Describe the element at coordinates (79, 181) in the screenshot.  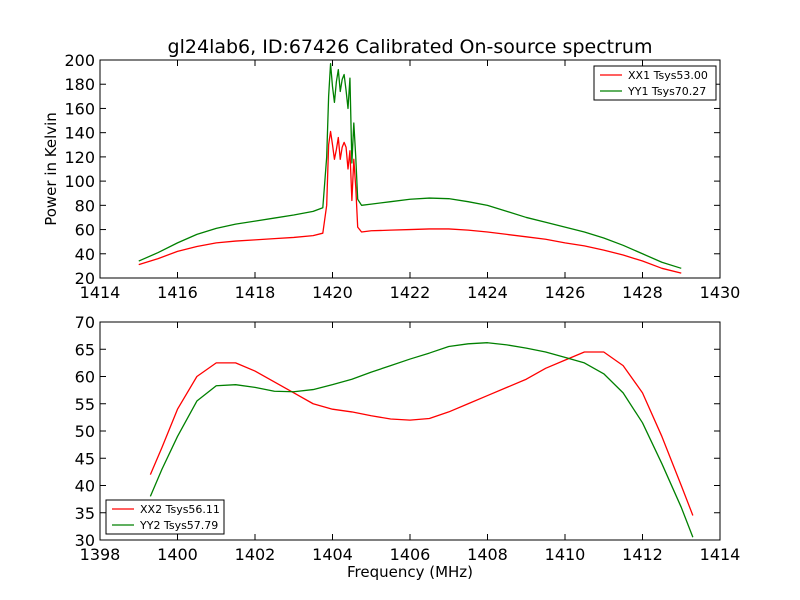
I see `top-y-tick-label: 100` at that location.